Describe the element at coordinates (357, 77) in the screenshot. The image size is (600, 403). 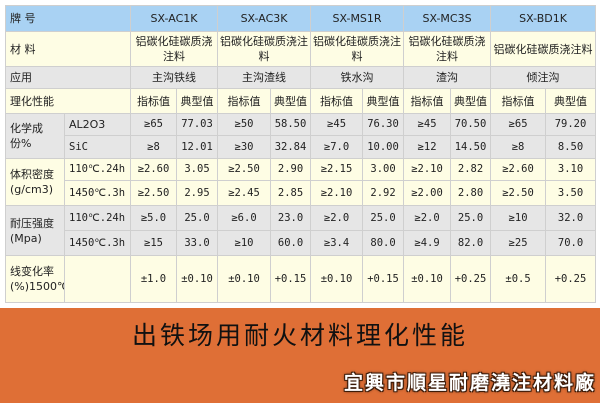
I see `table-cell: 铁水沟` at that location.